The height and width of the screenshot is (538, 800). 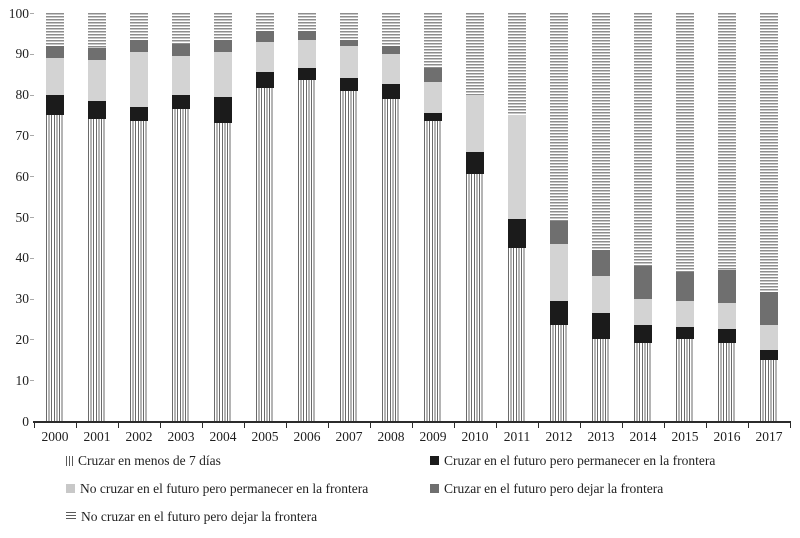 I want to click on black-swatch-icon, so click(x=434, y=460).